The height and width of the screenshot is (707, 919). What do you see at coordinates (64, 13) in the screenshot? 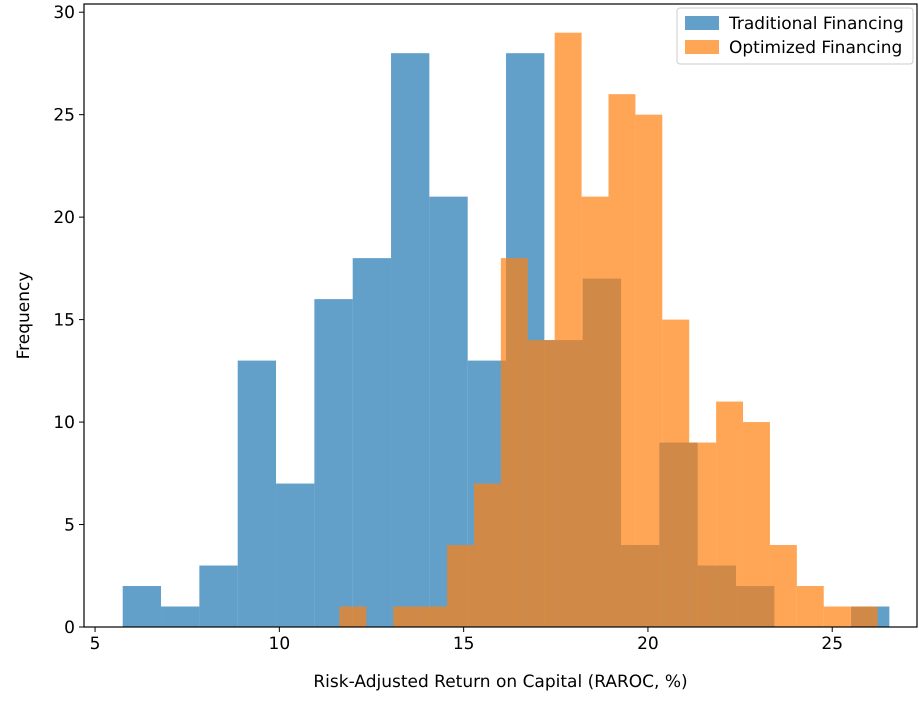
I see `y-tick-label: 30` at bounding box center [64, 13].